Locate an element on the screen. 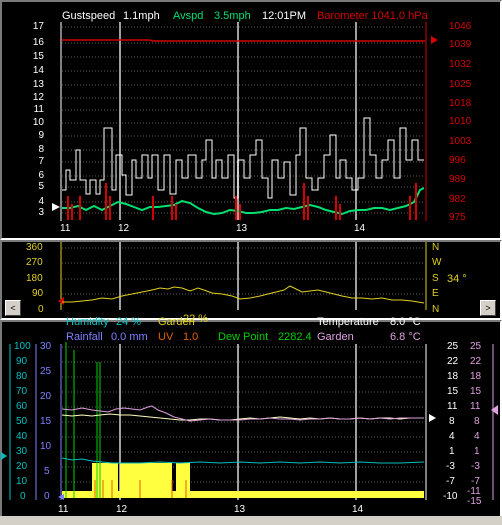 This screenshot has height=525, width=502. baro-tick: 996 is located at coordinates (457, 160).